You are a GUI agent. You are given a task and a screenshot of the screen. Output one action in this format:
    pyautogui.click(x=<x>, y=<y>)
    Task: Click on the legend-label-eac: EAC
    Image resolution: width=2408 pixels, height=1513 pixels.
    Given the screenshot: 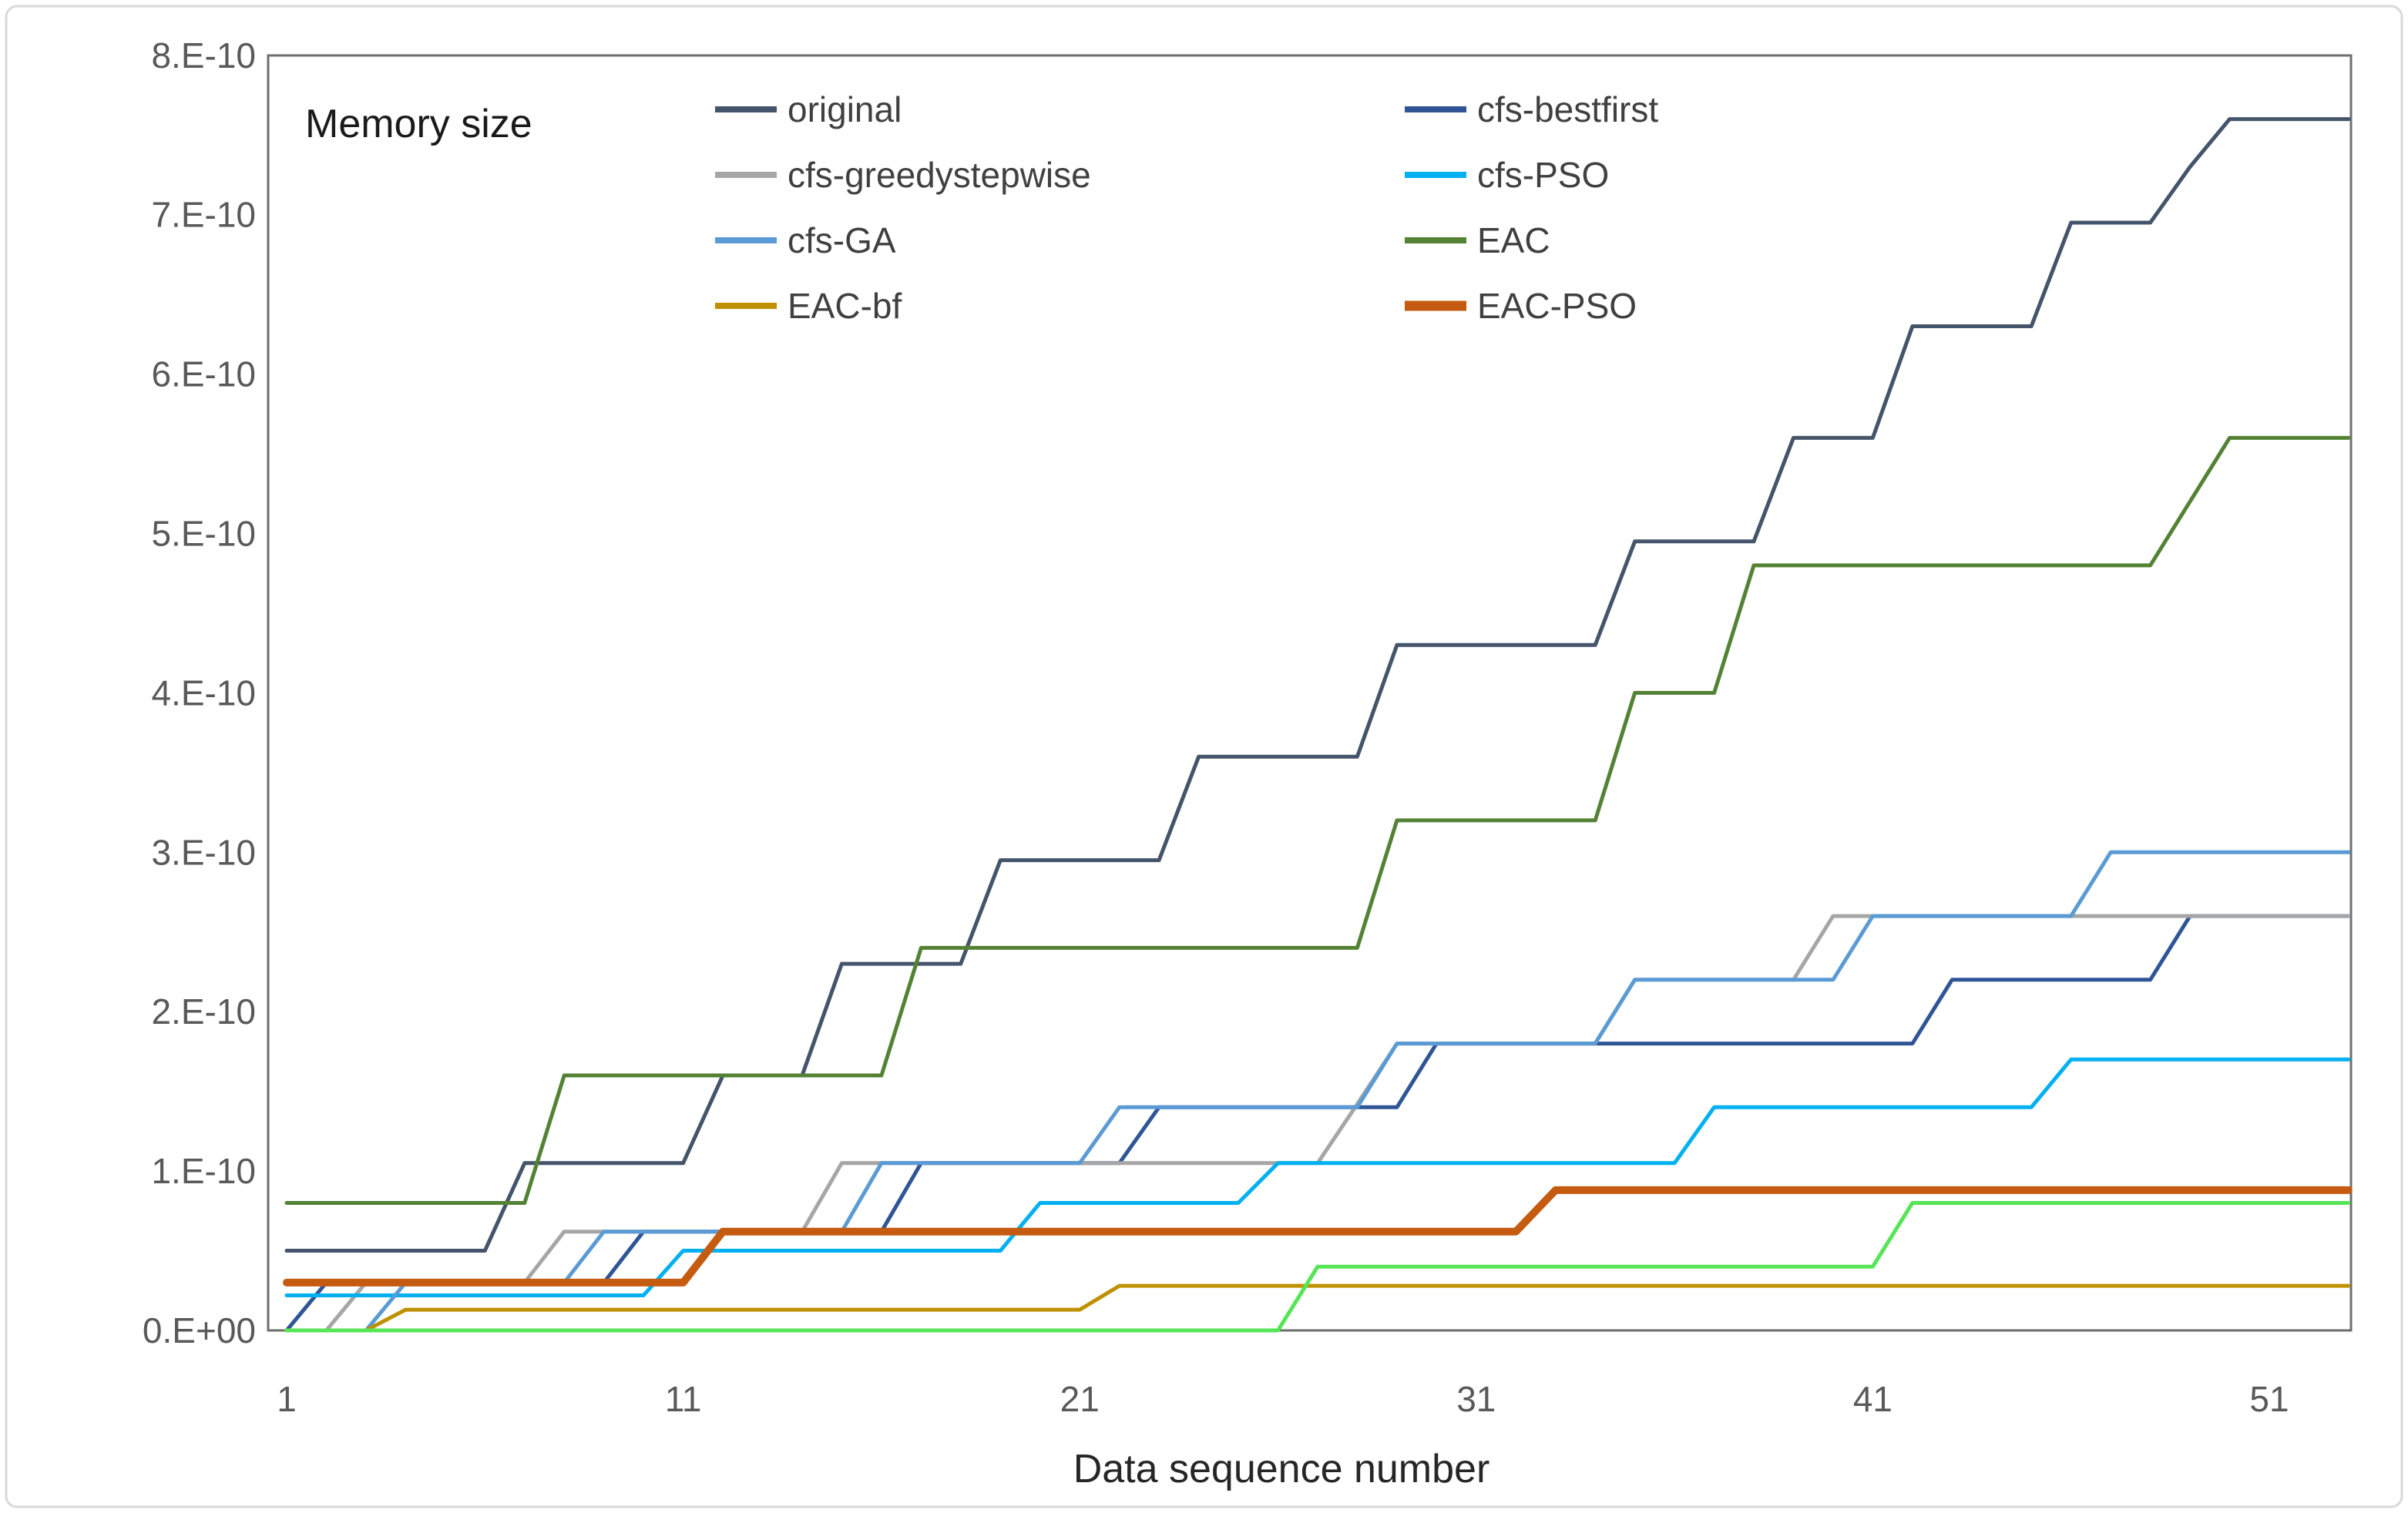 What is the action you would take?
    pyautogui.click(x=1514, y=240)
    